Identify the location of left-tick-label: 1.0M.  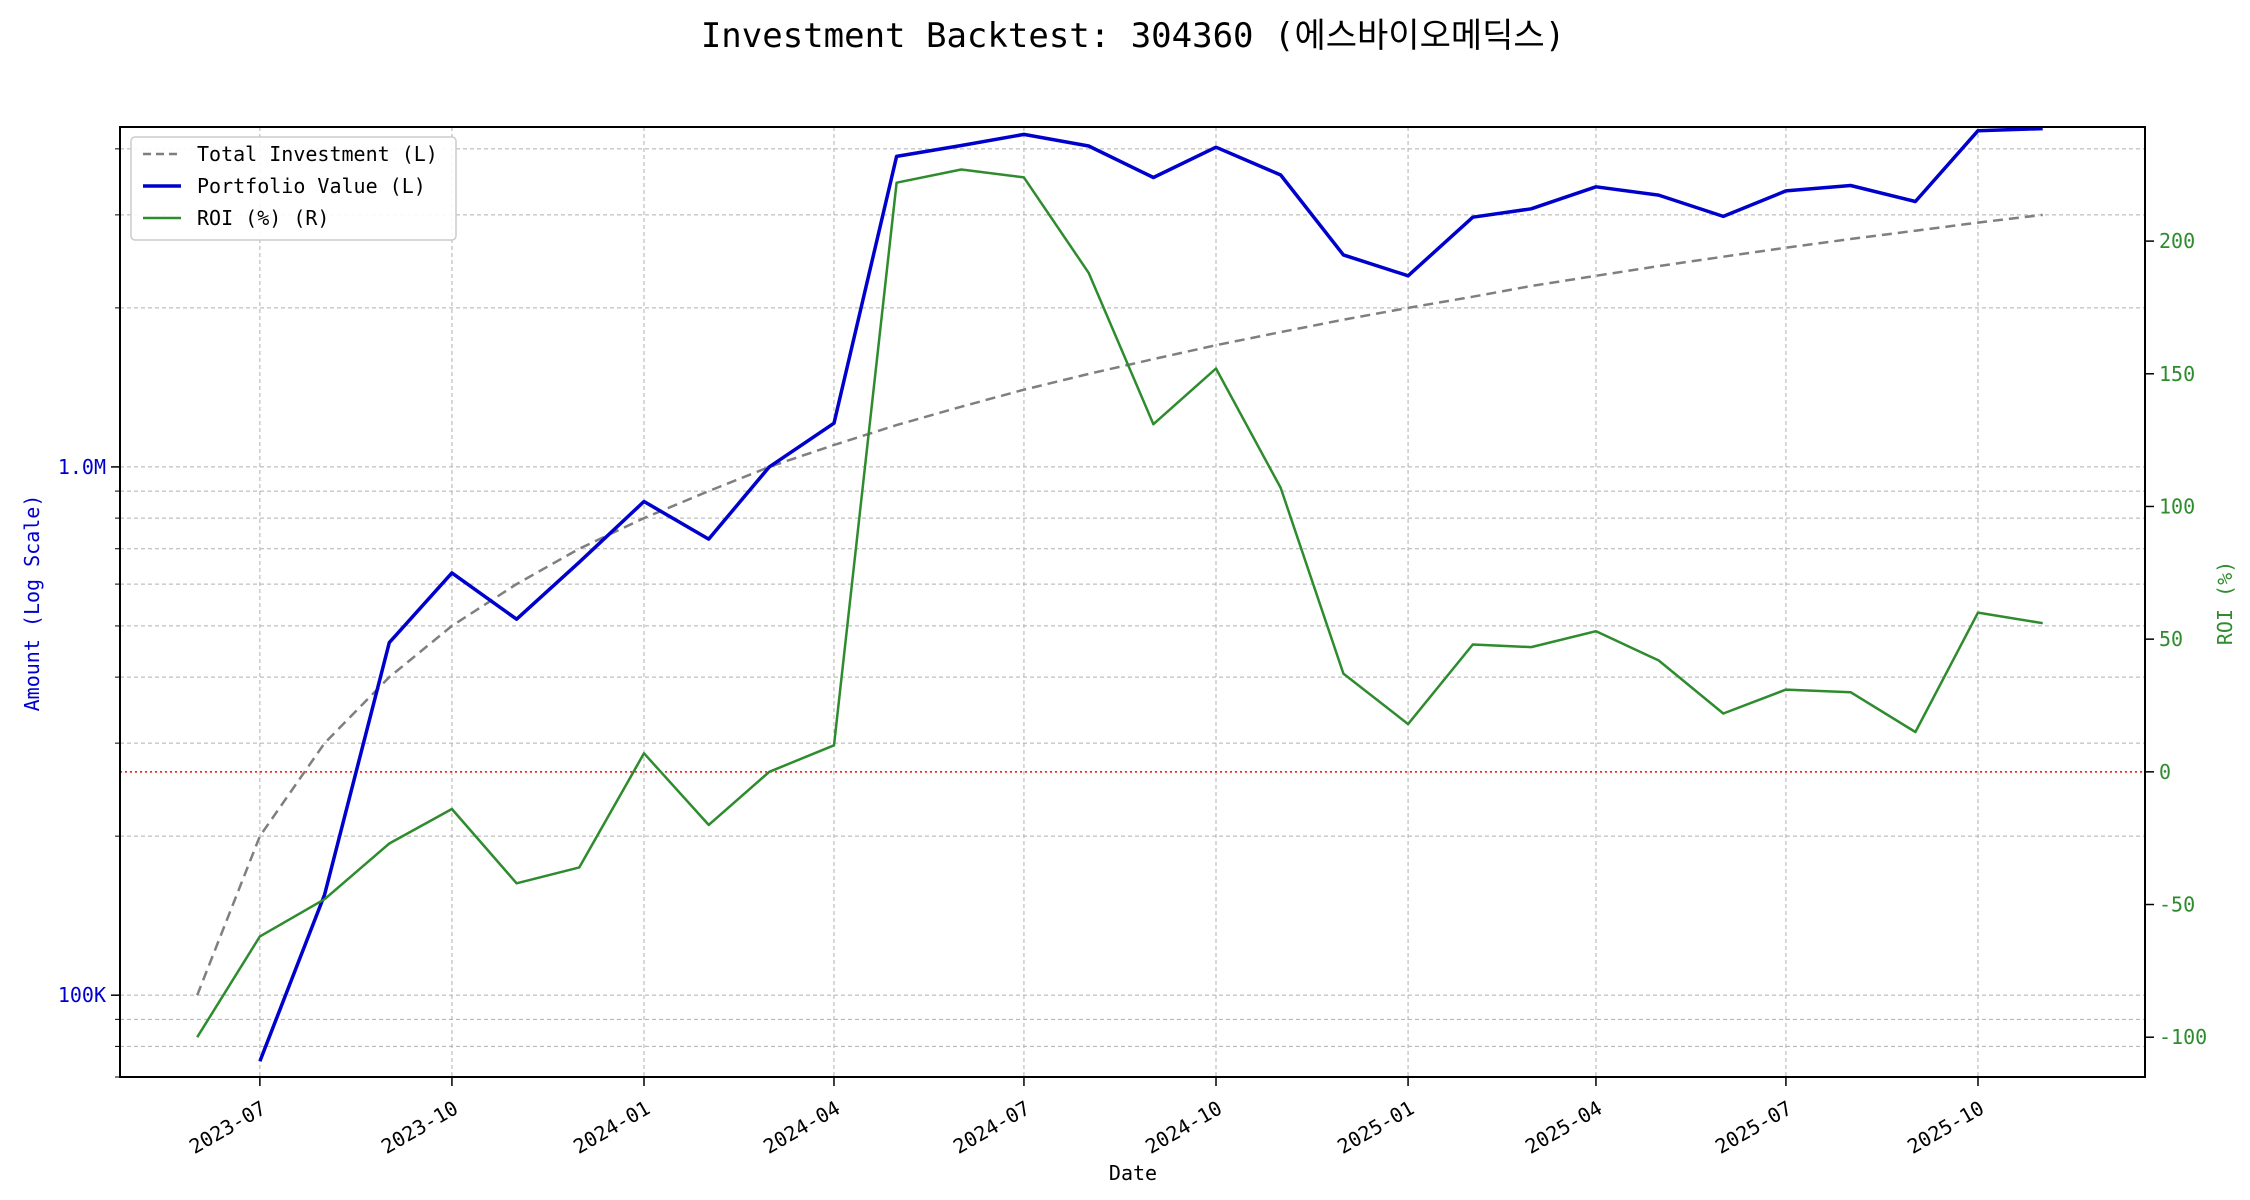
(82, 467).